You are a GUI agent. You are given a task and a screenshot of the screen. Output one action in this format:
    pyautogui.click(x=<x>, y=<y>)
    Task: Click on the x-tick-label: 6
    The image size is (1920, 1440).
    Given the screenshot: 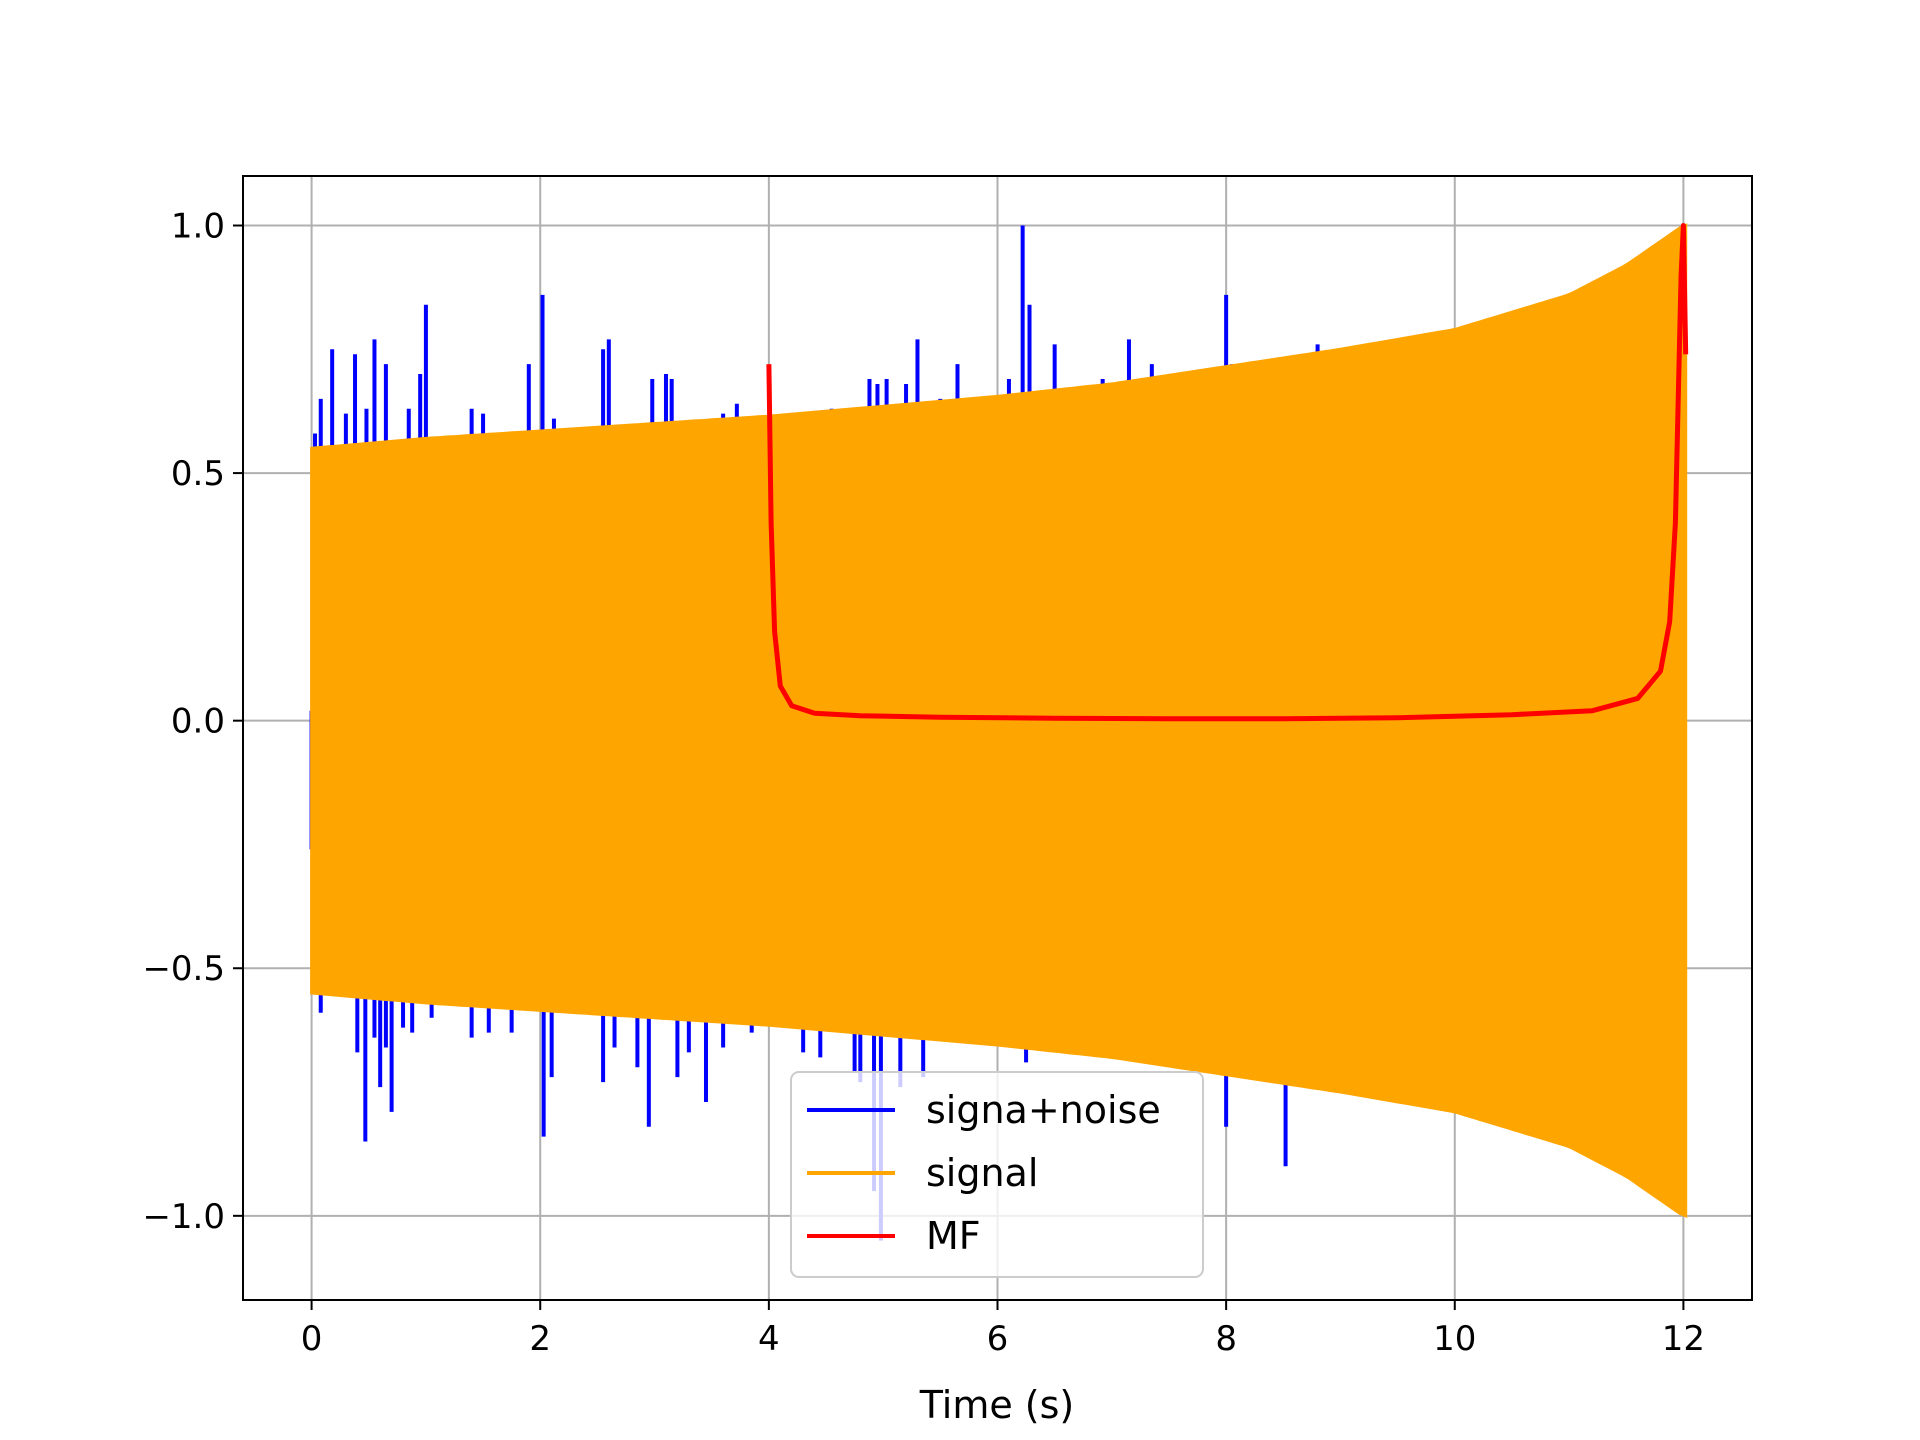 What is the action you would take?
    pyautogui.click(x=998, y=1339)
    